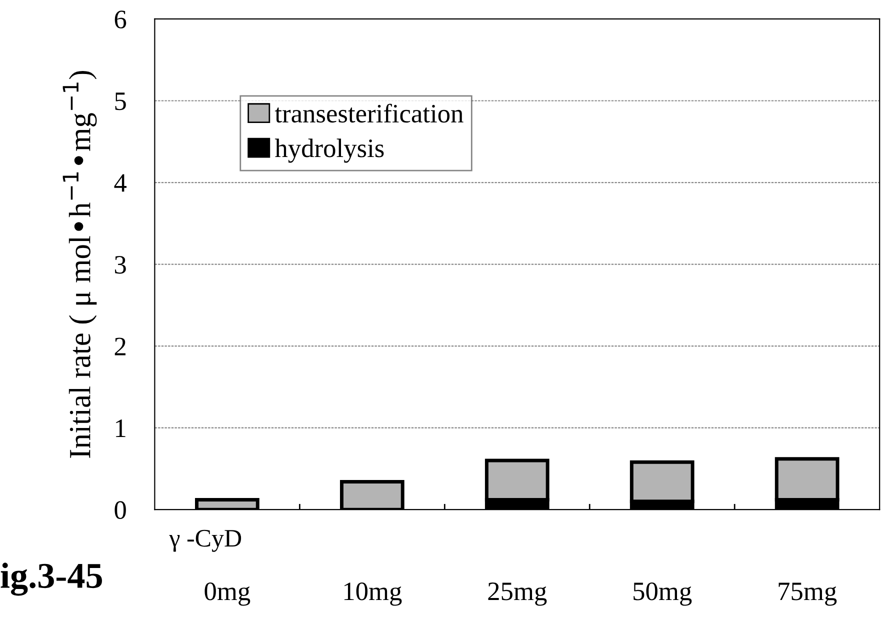  What do you see at coordinates (51, 579) in the screenshot?
I see `text: ig.3-45` at bounding box center [51, 579].